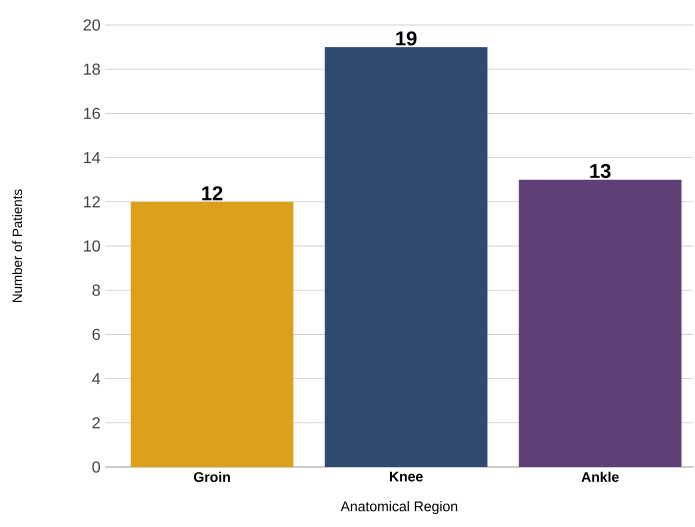 This screenshot has width=695, height=527. What do you see at coordinates (399, 507) in the screenshot?
I see `x-axis-title: Anatomical Region` at bounding box center [399, 507].